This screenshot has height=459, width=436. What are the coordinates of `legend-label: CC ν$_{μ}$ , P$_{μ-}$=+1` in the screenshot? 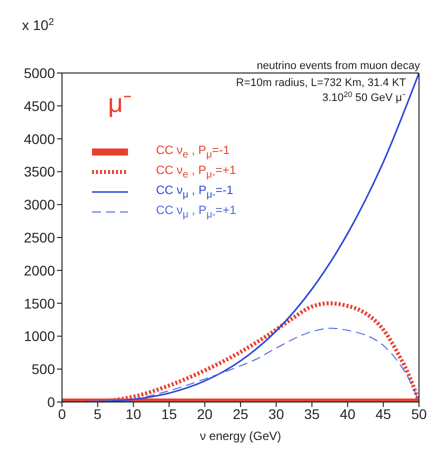 It's located at (196, 212).